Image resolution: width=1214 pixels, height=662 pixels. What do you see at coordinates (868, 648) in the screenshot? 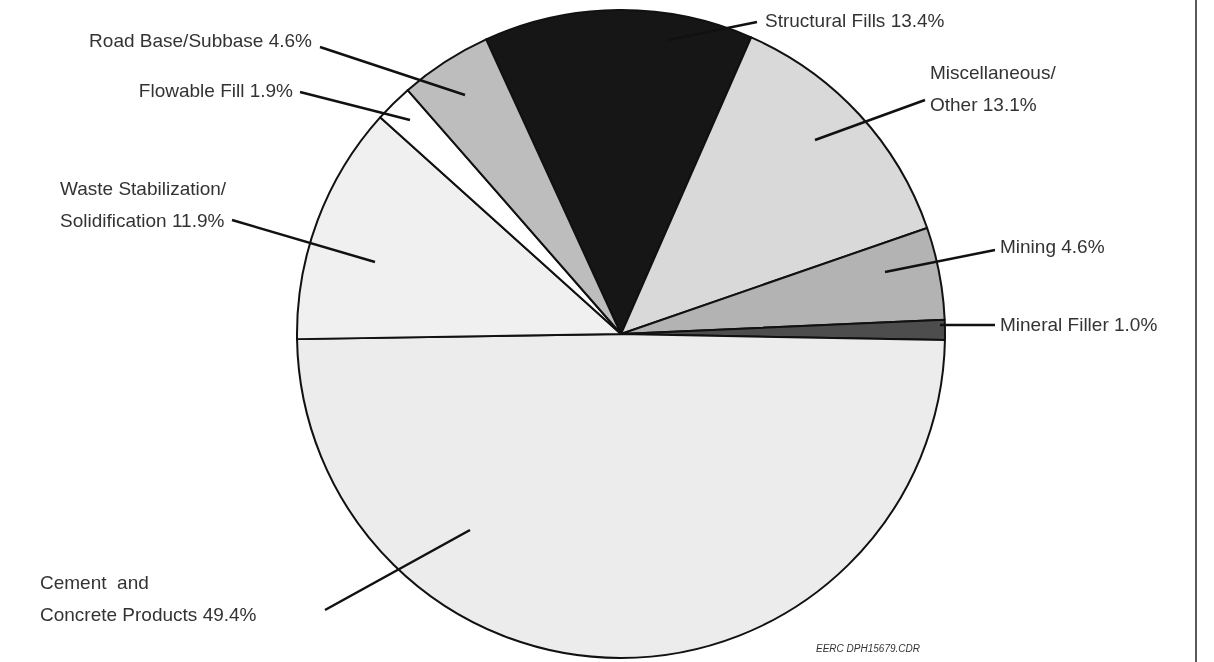
I see `text: EERC DPH15679.CDR` at bounding box center [868, 648].